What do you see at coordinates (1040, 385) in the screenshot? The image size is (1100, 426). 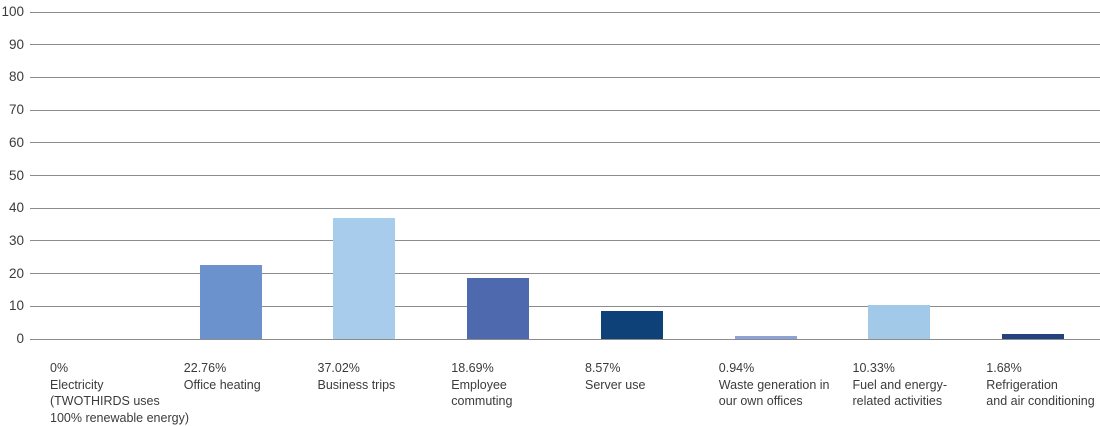 I see `x-label-line: Refrigeration` at bounding box center [1040, 385].